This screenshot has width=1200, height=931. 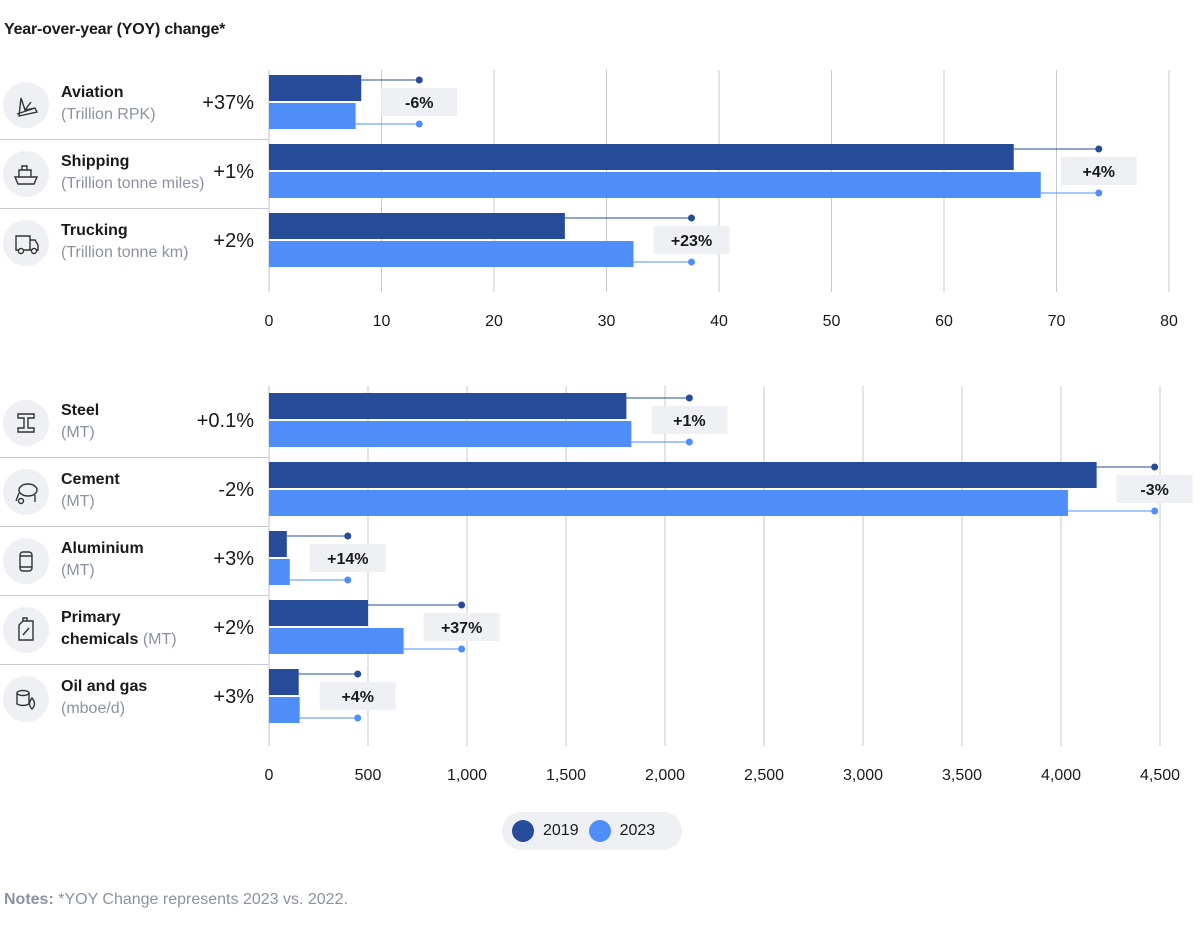 What do you see at coordinates (284, 682) in the screenshot?
I see `bar-2019-oil-and-gas` at bounding box center [284, 682].